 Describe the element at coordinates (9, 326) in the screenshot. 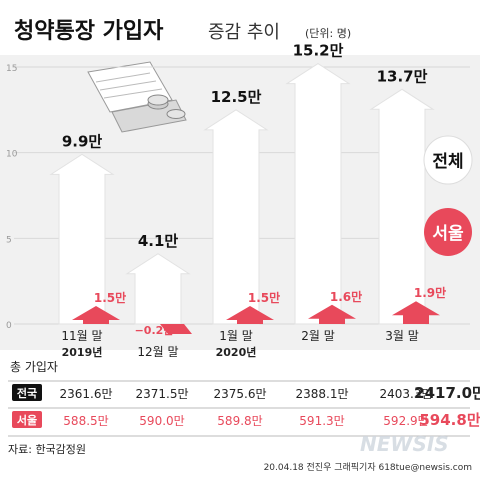

I see `y-tick-label: 0` at that location.